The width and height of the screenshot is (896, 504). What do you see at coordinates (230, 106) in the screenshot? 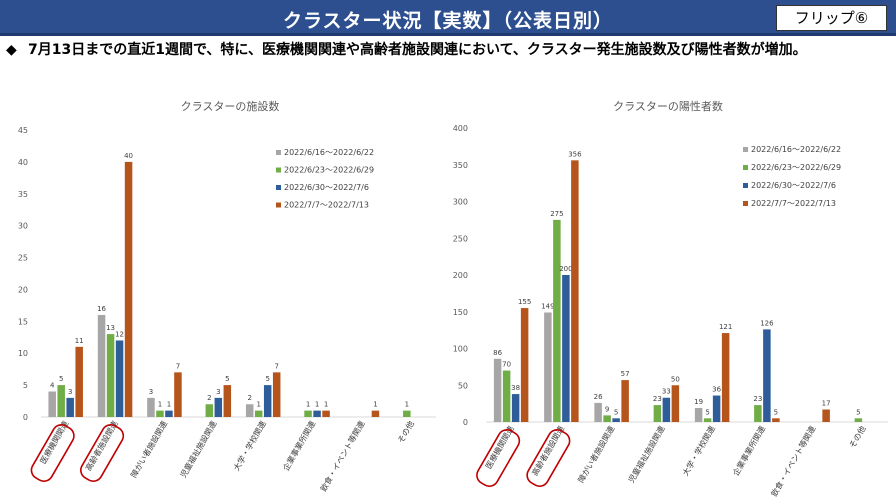
I see `chart-title: クラスターの施設数` at bounding box center [230, 106].